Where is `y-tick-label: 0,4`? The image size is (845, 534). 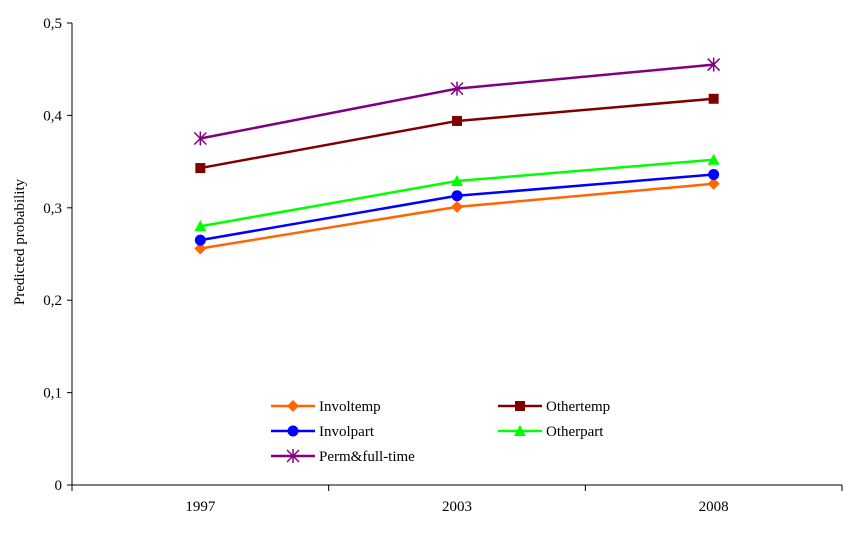 y-tick-label: 0,4 is located at coordinates (52, 116).